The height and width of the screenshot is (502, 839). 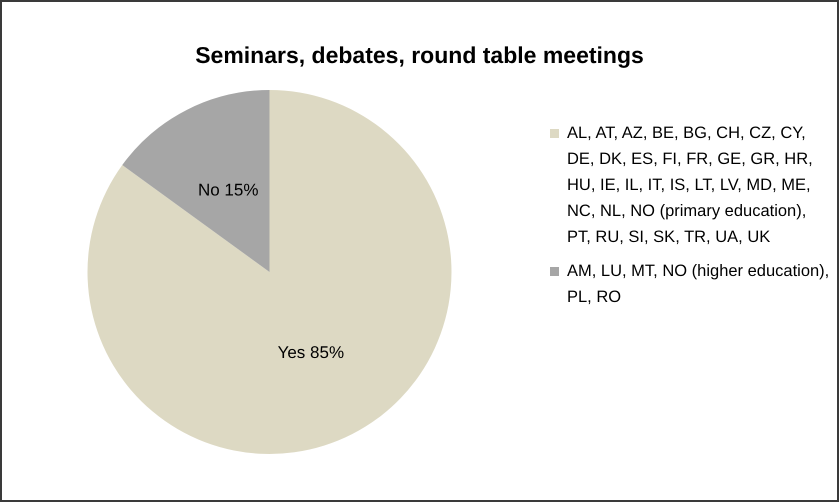 What do you see at coordinates (228, 190) in the screenshot?
I see `data-label: No 15%` at bounding box center [228, 190].